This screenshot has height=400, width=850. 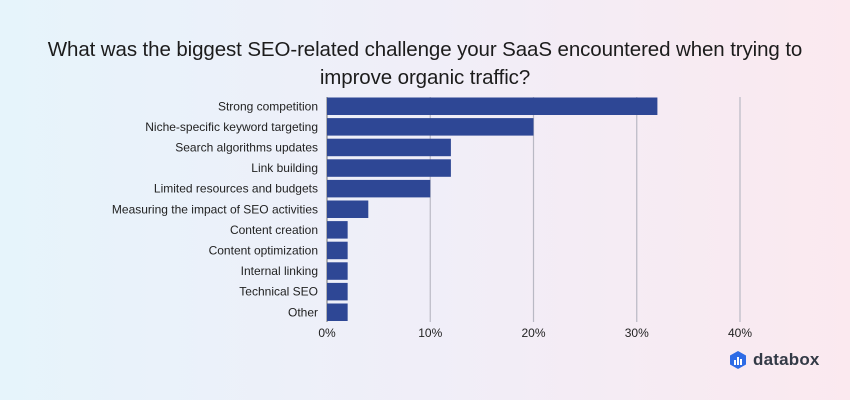 I want to click on category-label: Measuring the impact of SEO activities, so click(x=215, y=209).